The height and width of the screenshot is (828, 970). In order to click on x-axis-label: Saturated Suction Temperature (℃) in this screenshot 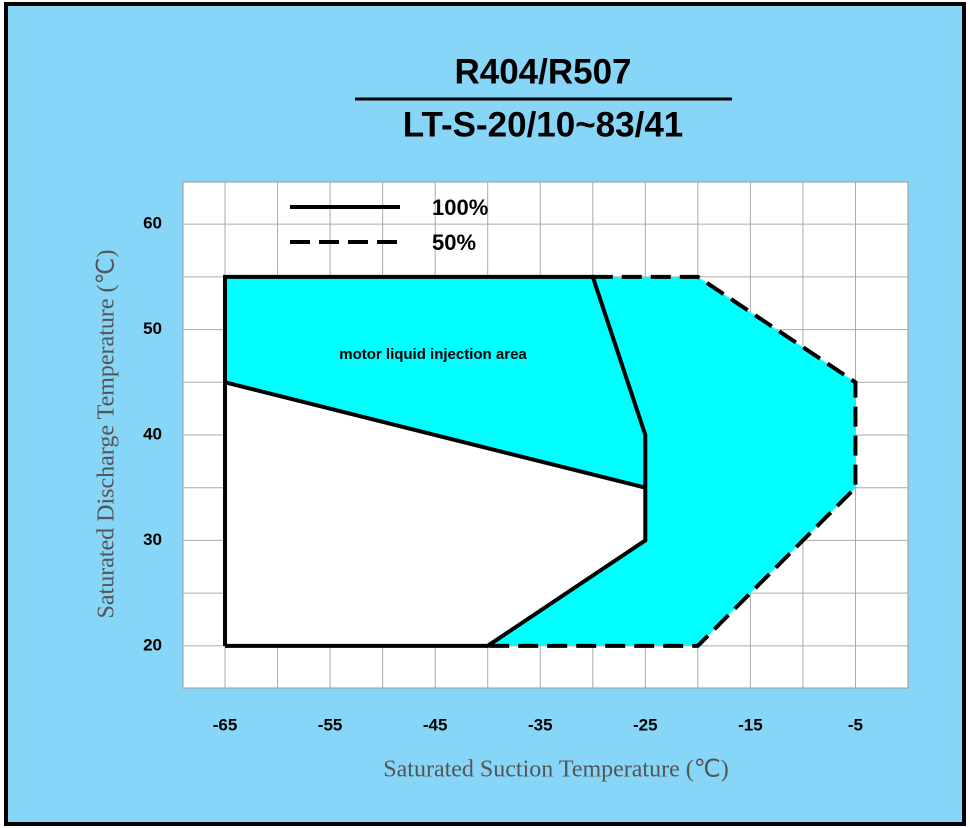, I will do `click(555, 770)`.